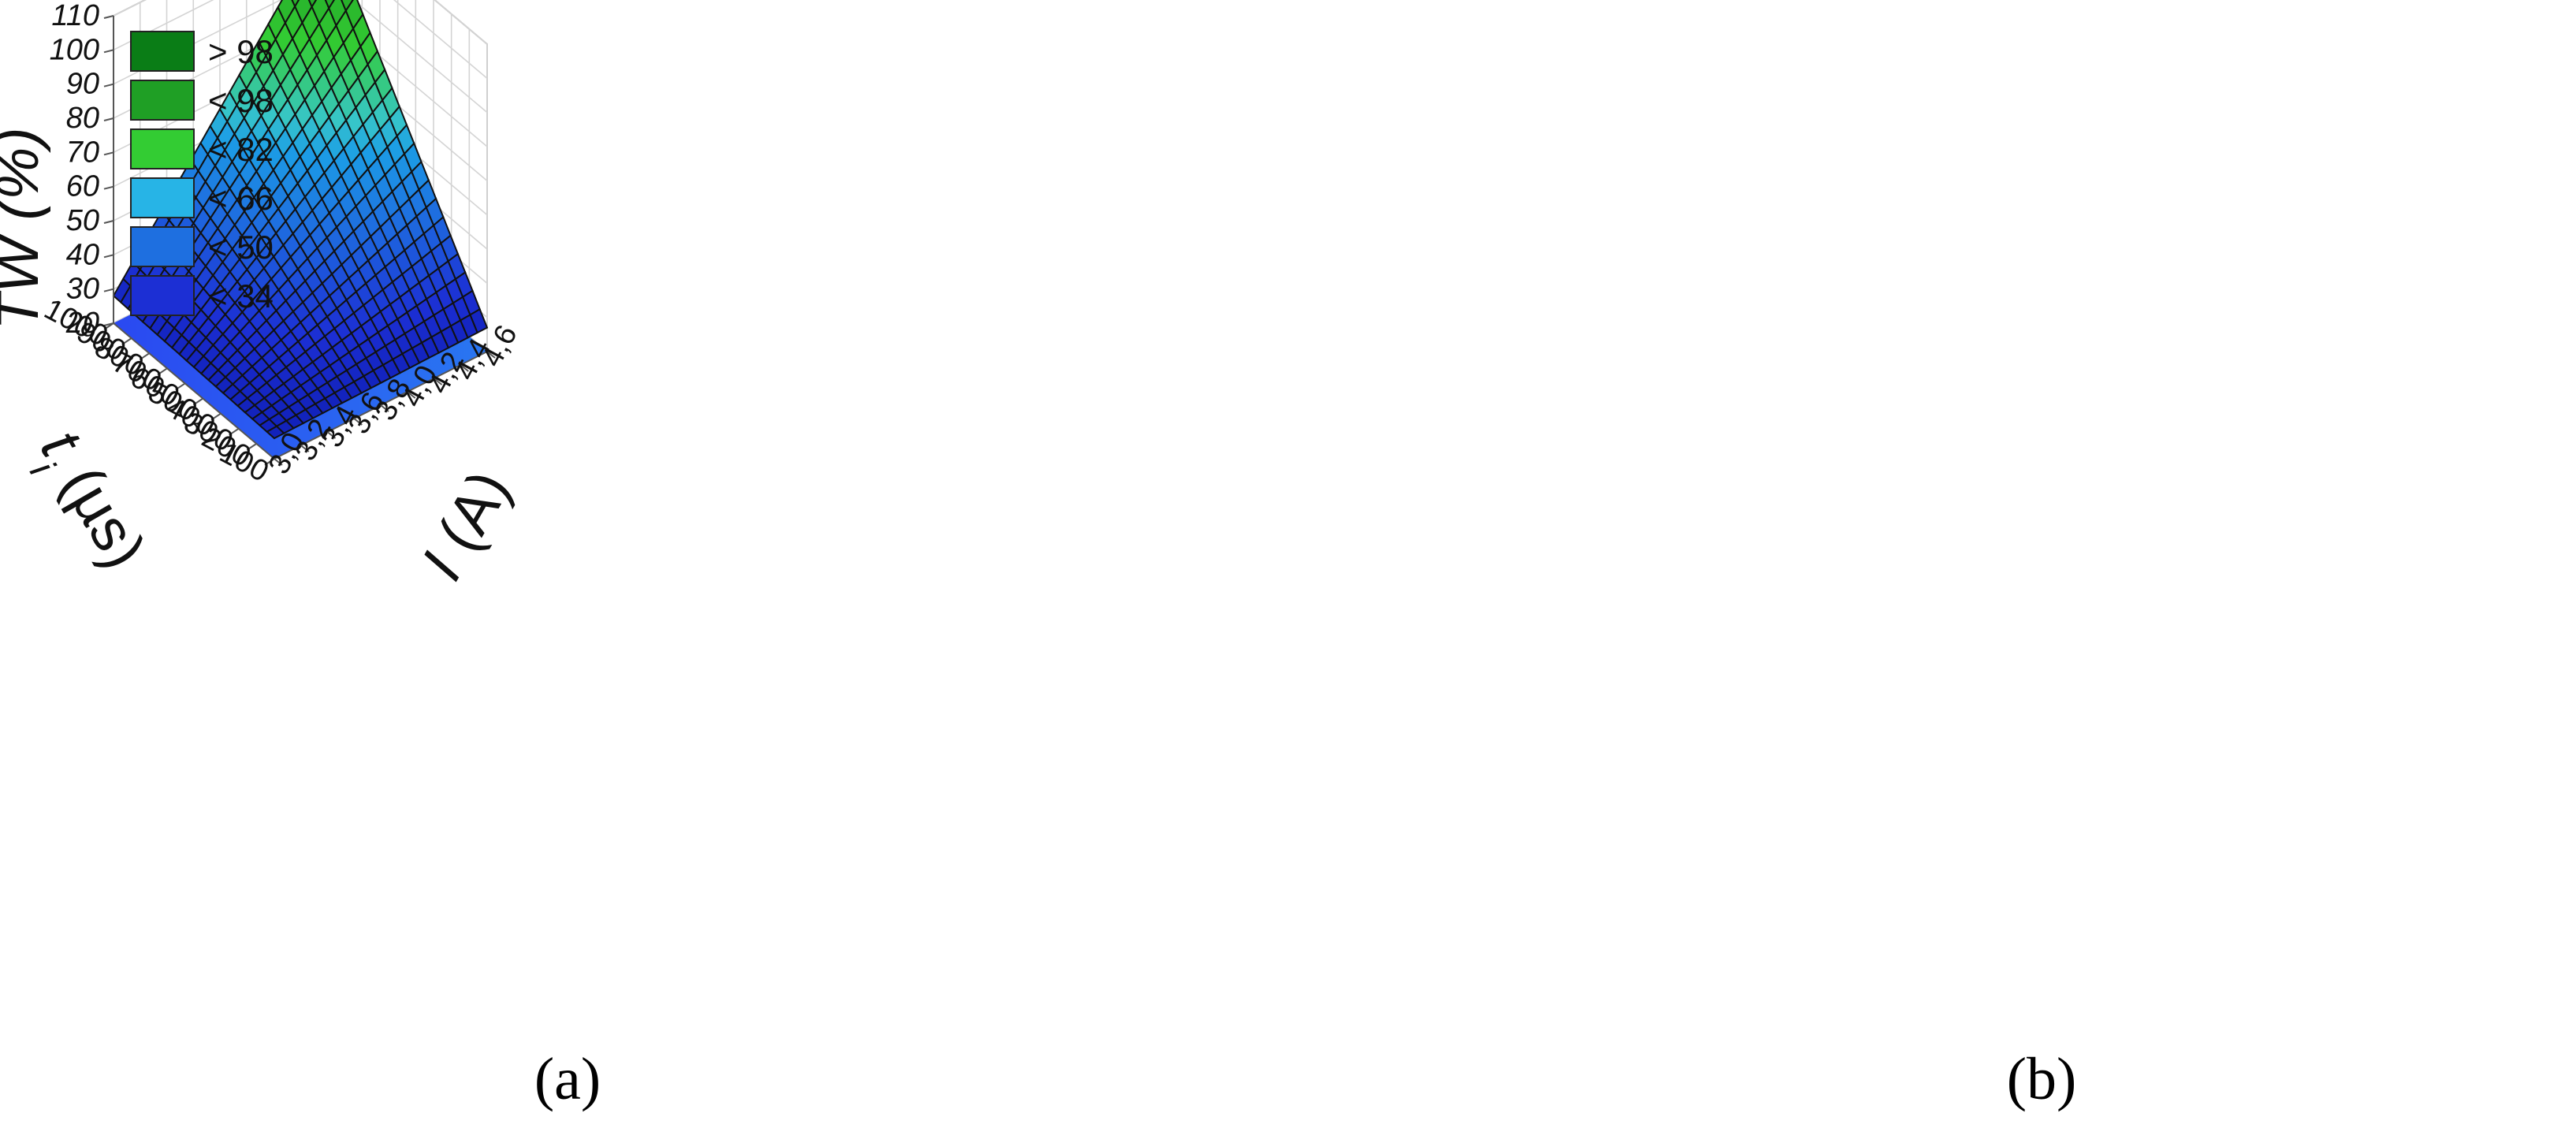 This screenshot has width=2576, height=1143. Describe the element at coordinates (202, 173) in the screenshot. I see `legend: > 98 < 98 < 82 < 66 < 50 < 34` at that location.